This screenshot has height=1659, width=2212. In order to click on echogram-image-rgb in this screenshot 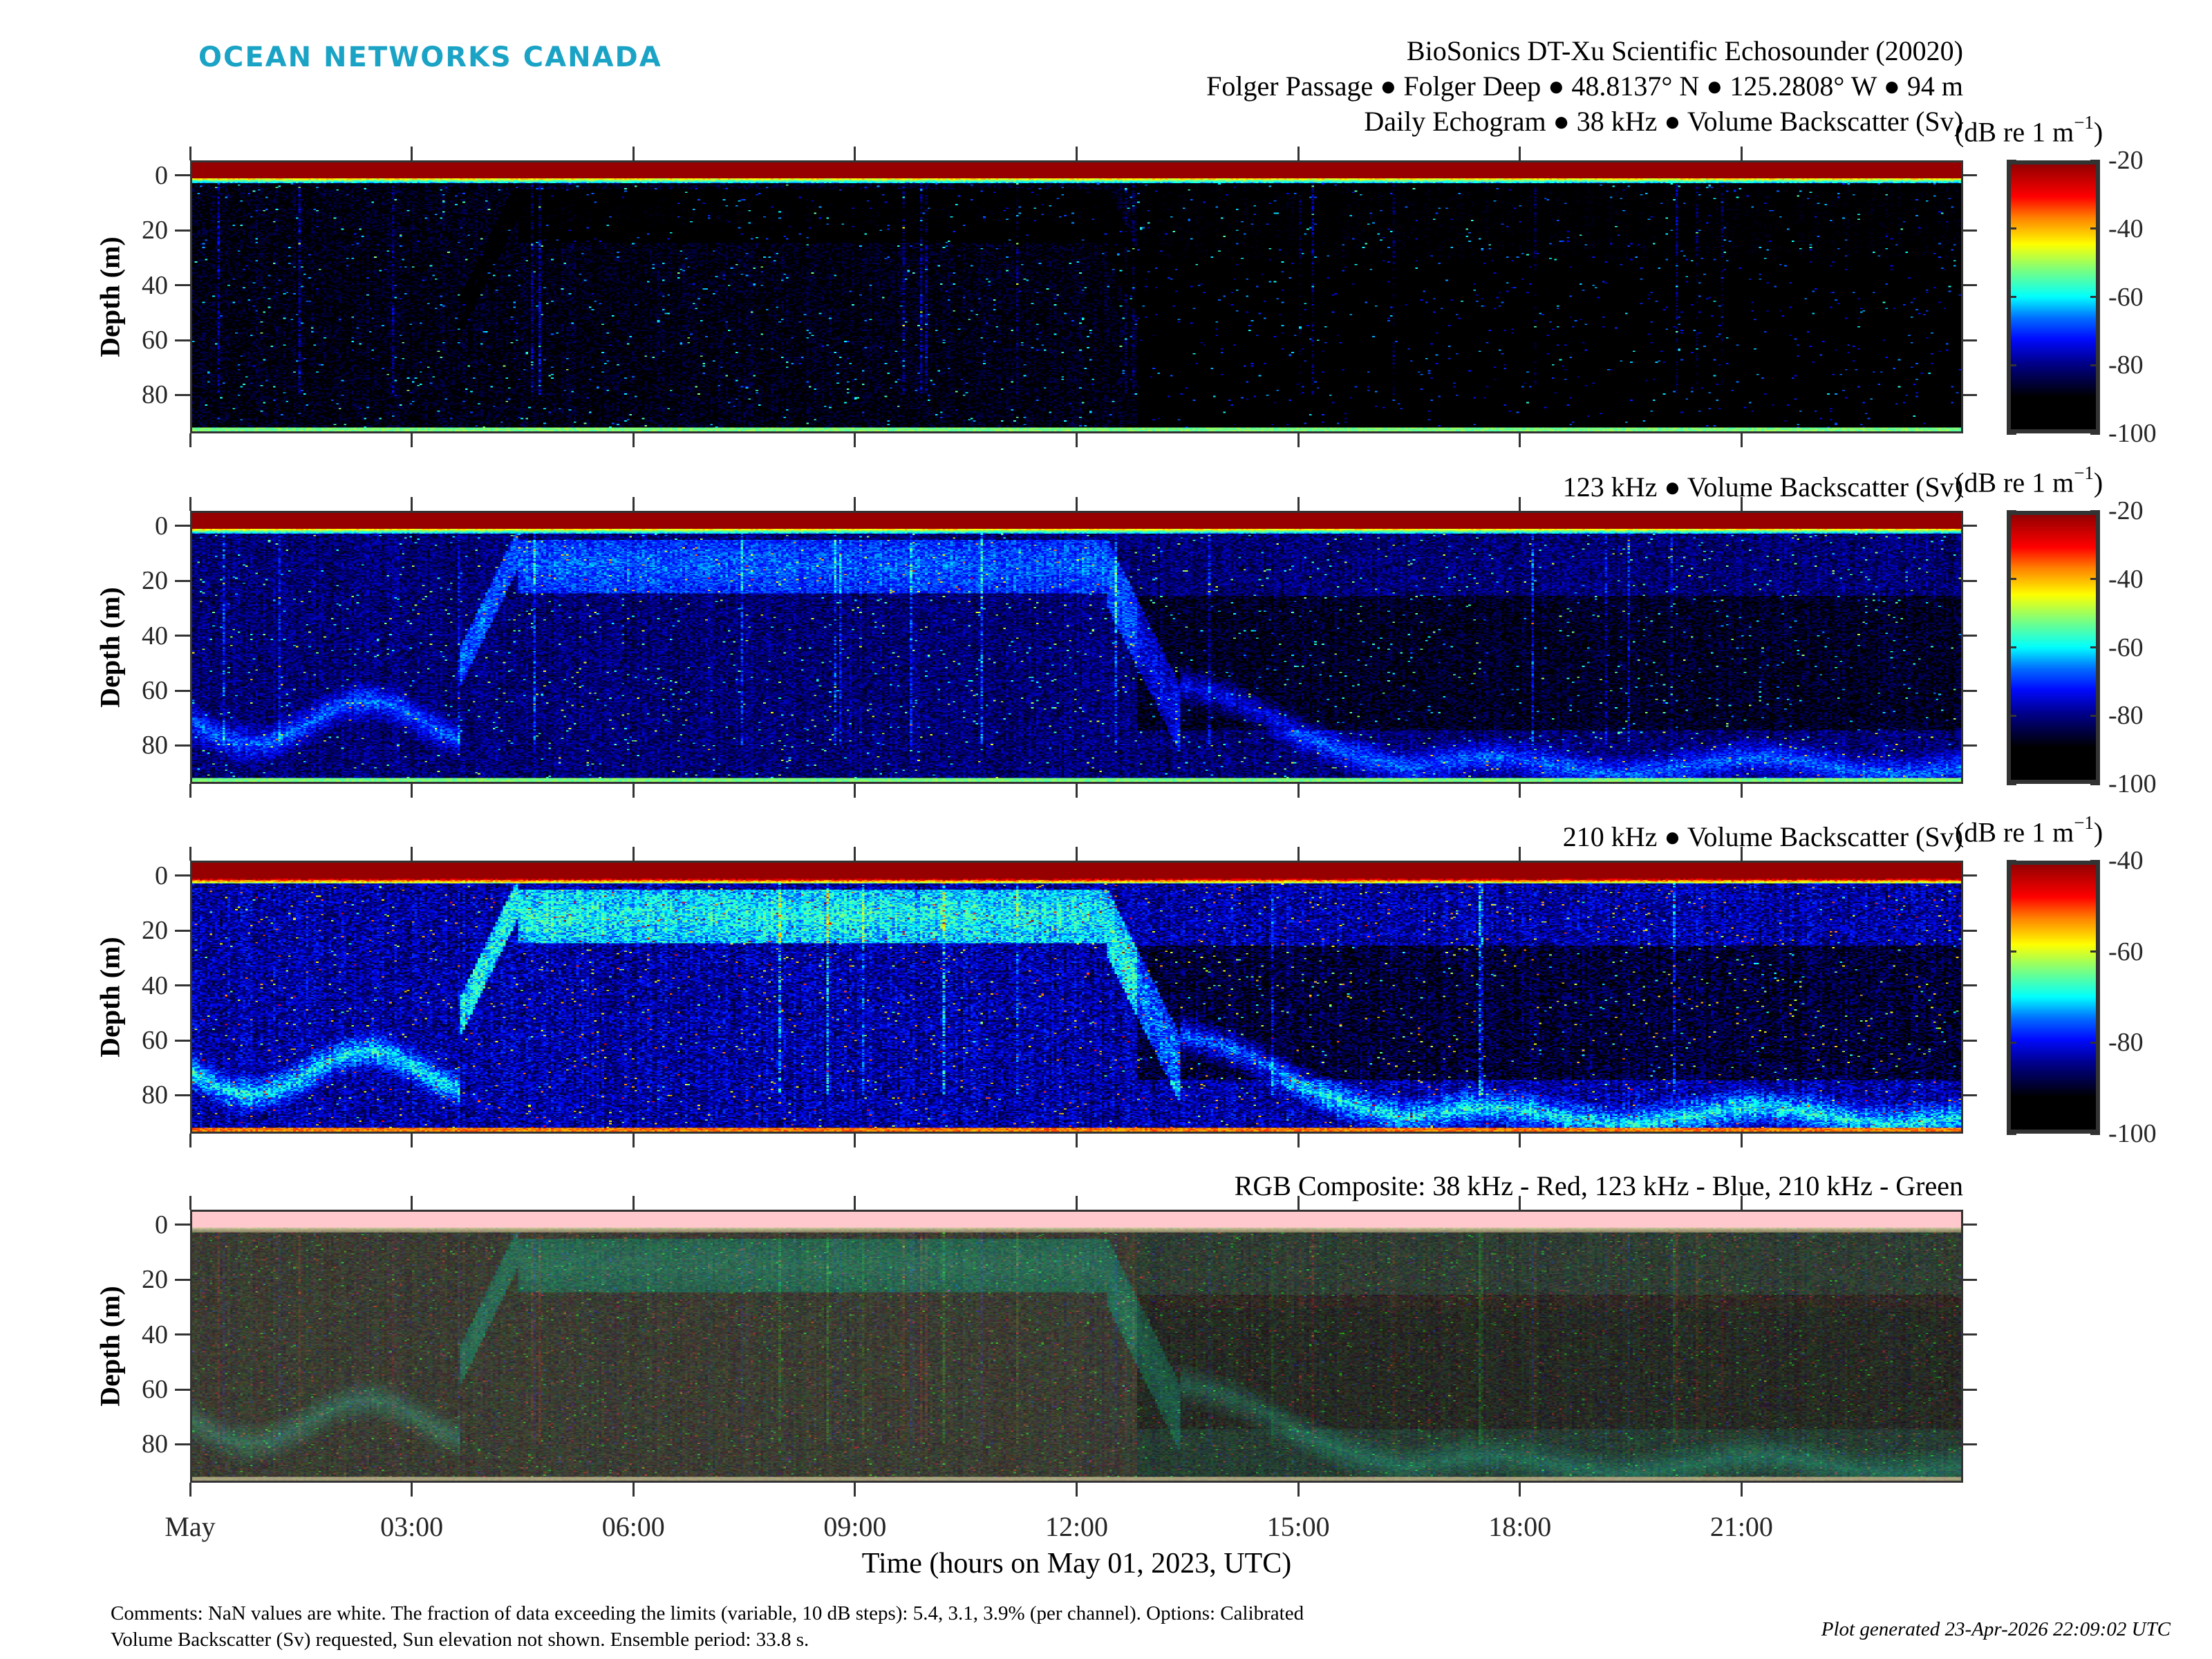, I will do `click(1076, 1346)`.